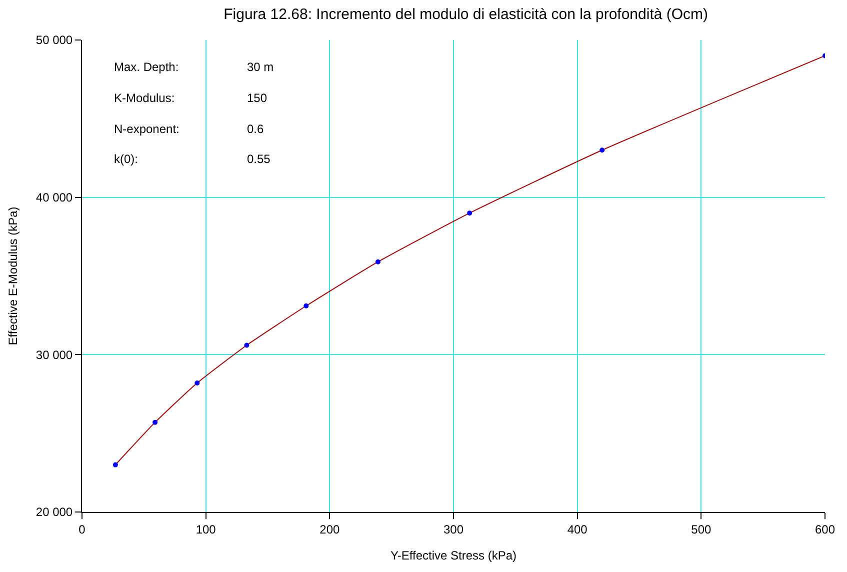  What do you see at coordinates (126, 159) in the screenshot?
I see `annotation: k(0):` at bounding box center [126, 159].